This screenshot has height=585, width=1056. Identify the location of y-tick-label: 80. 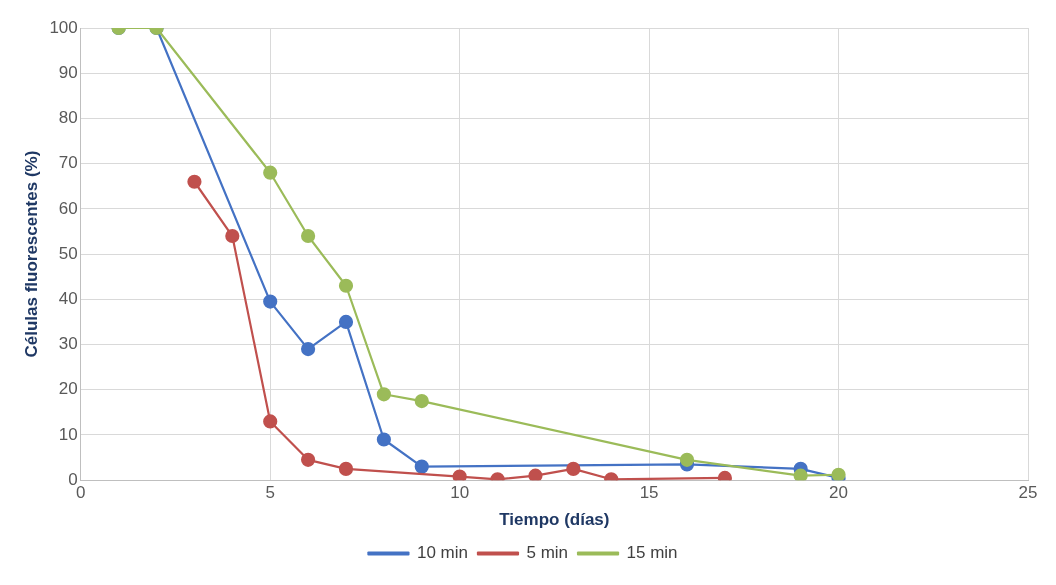
(68, 118).